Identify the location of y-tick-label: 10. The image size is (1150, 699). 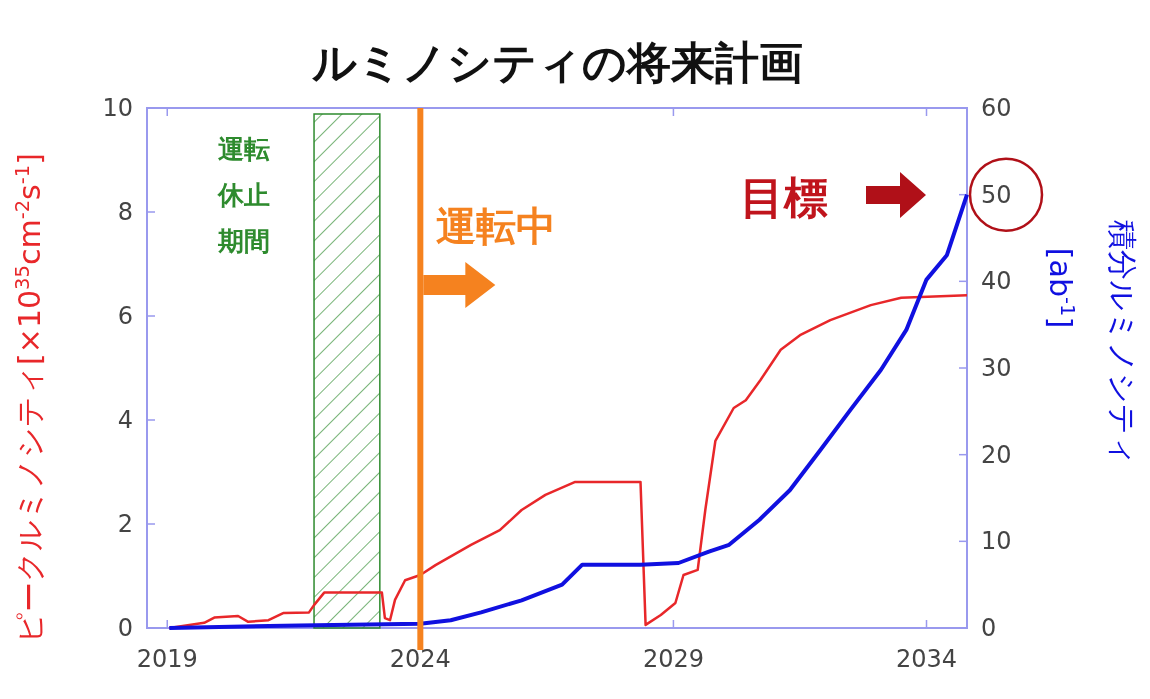
(117, 108).